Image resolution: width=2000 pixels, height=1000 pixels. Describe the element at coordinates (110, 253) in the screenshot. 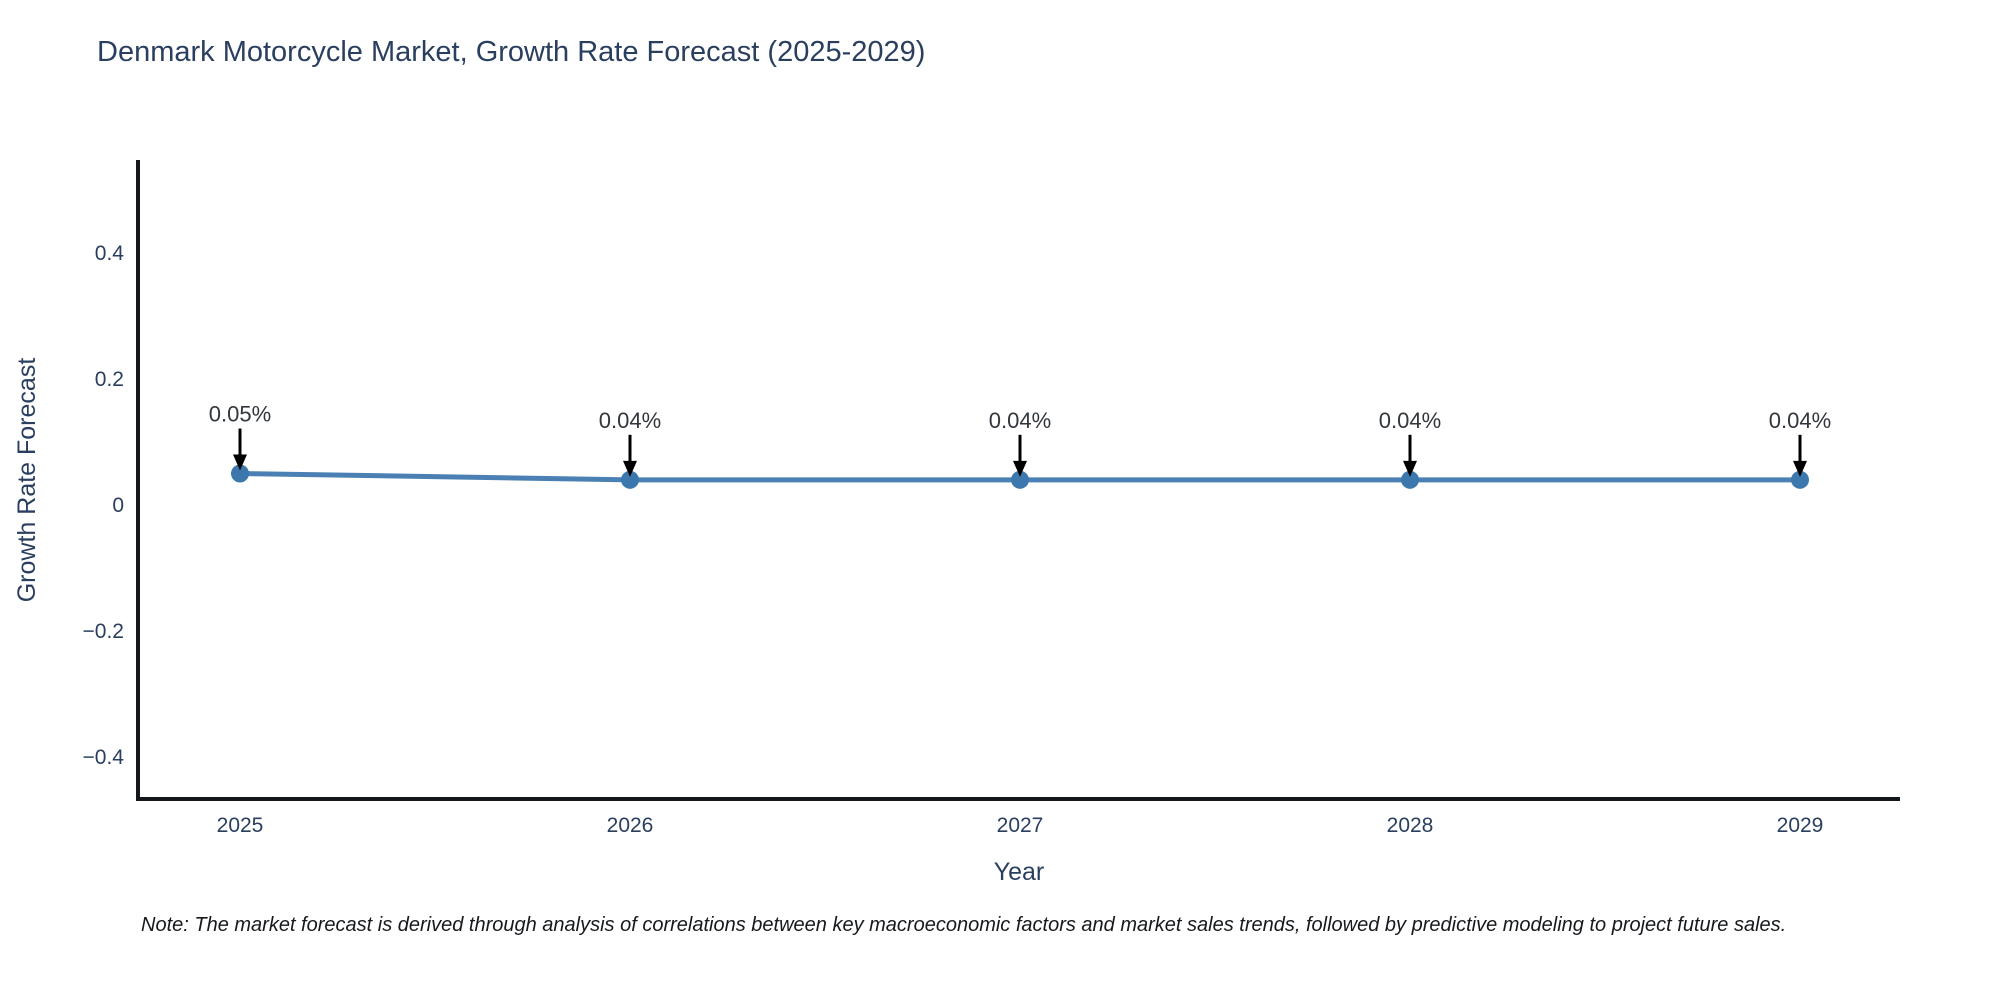

I see `y-tick-label: 0.4` at that location.